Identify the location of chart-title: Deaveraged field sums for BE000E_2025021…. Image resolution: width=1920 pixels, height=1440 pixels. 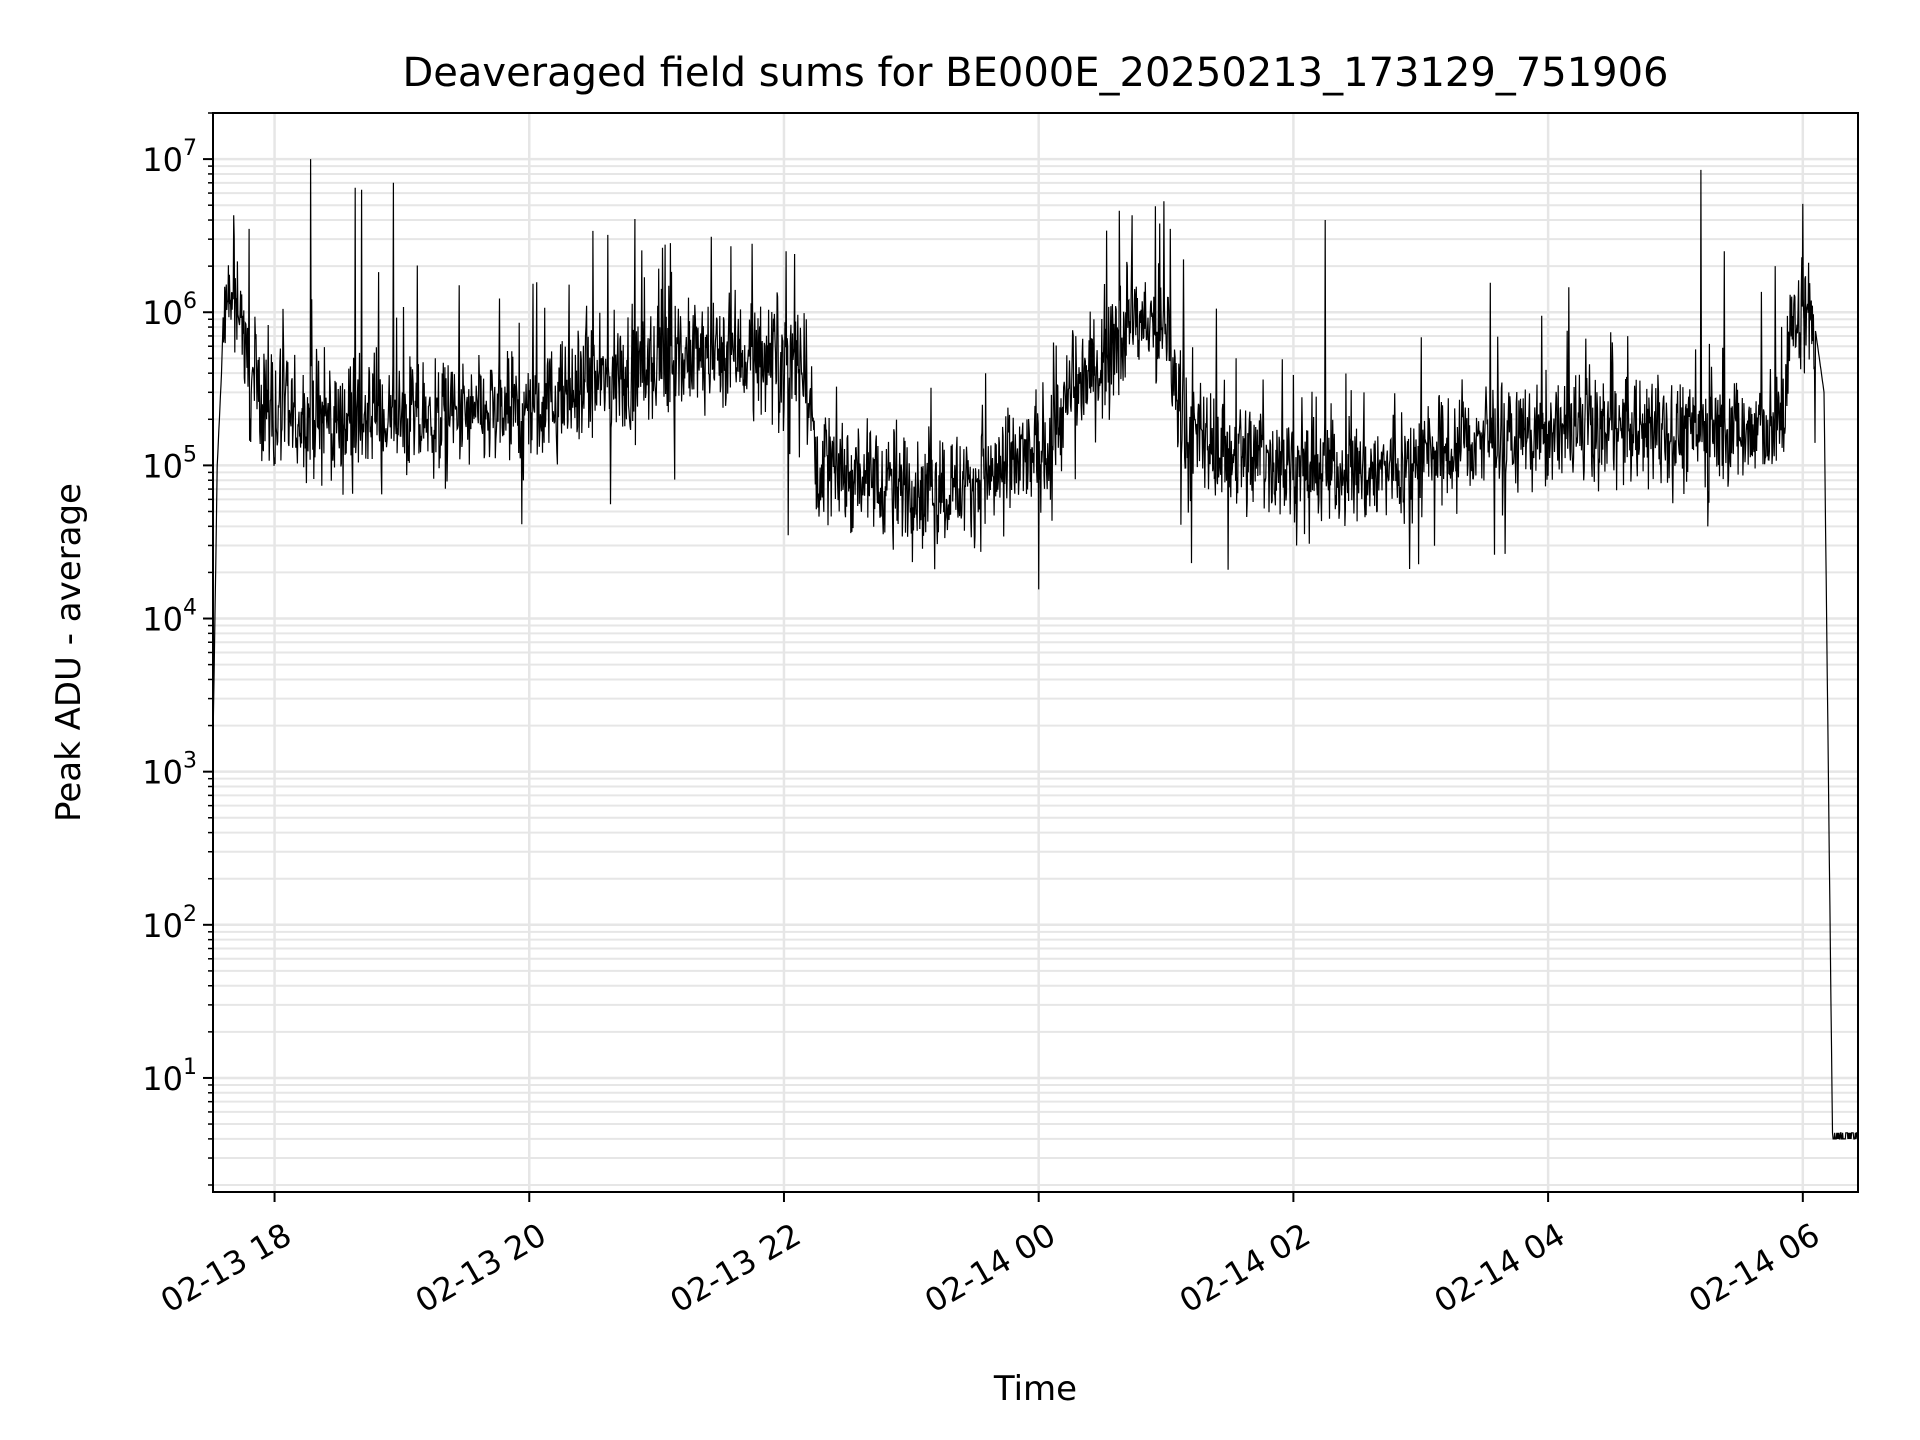
(1035, 73).